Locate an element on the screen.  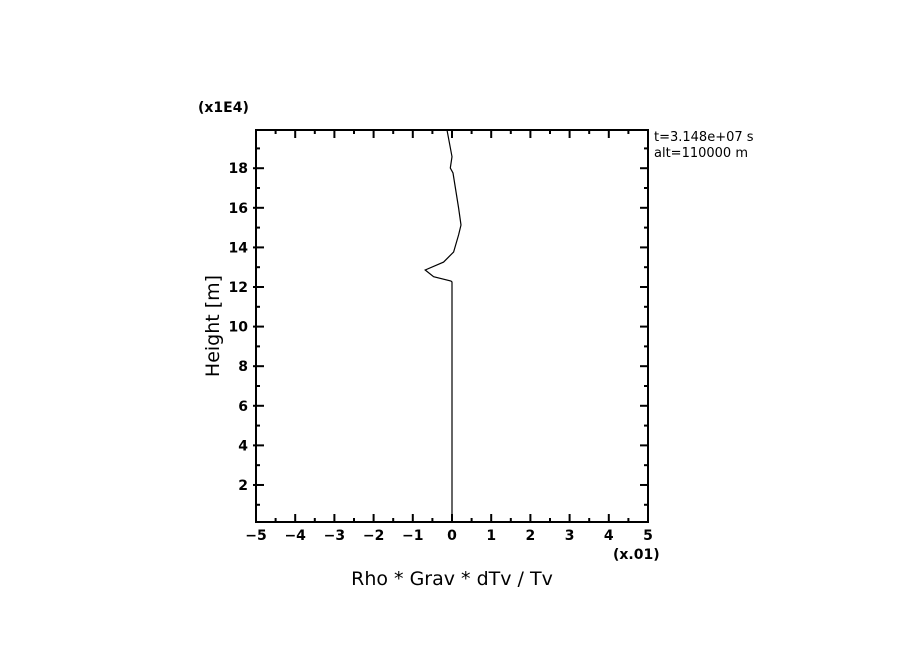
y-tick-label: 10 is located at coordinates (239, 328).